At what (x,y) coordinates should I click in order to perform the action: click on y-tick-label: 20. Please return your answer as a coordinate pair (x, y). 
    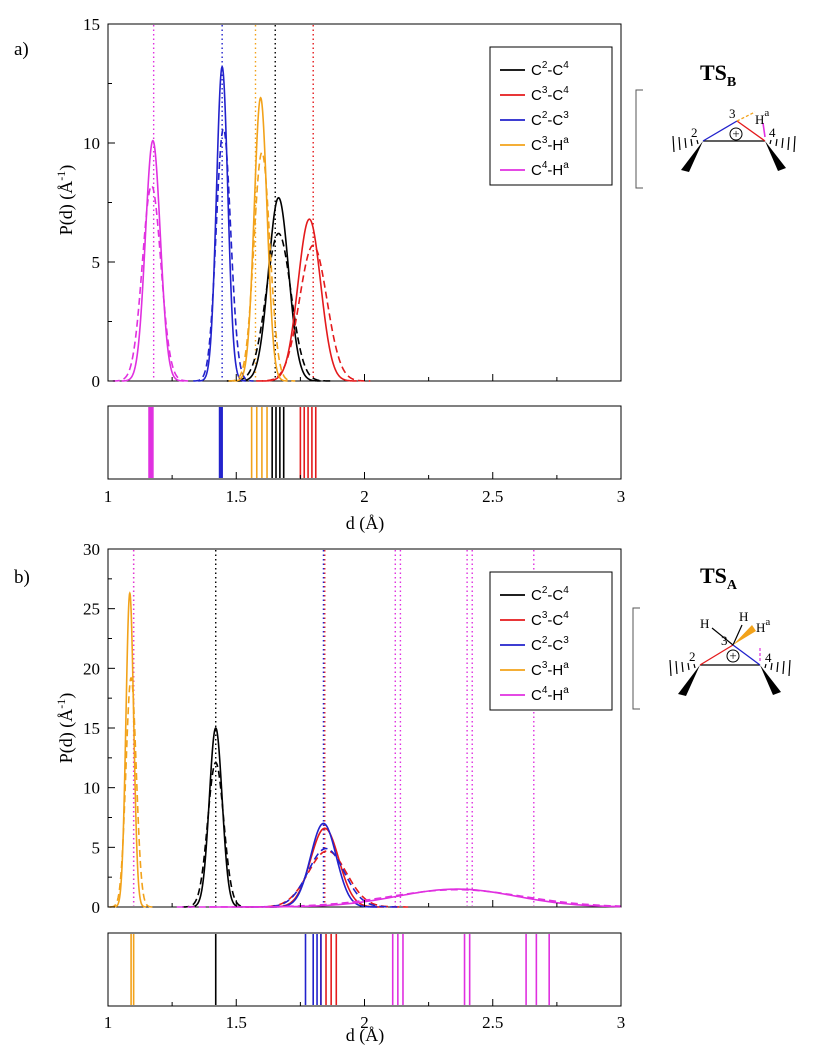
    Looking at the image, I should click on (91, 668).